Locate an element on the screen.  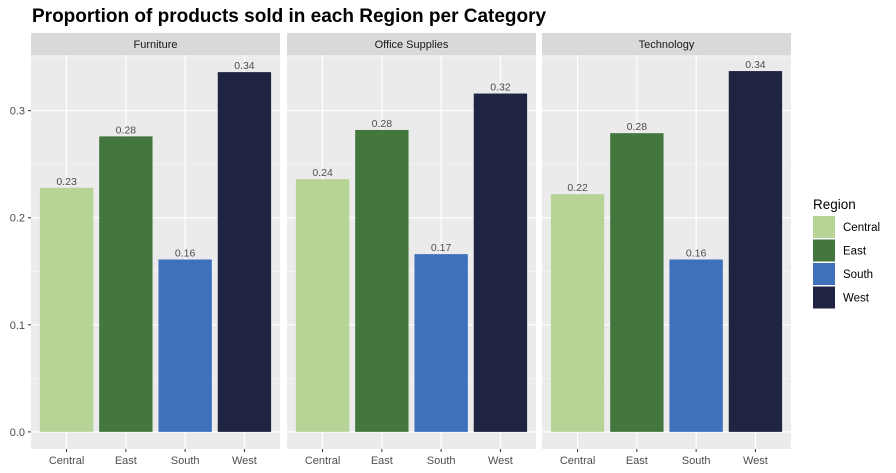
legend-label: West is located at coordinates (856, 299).